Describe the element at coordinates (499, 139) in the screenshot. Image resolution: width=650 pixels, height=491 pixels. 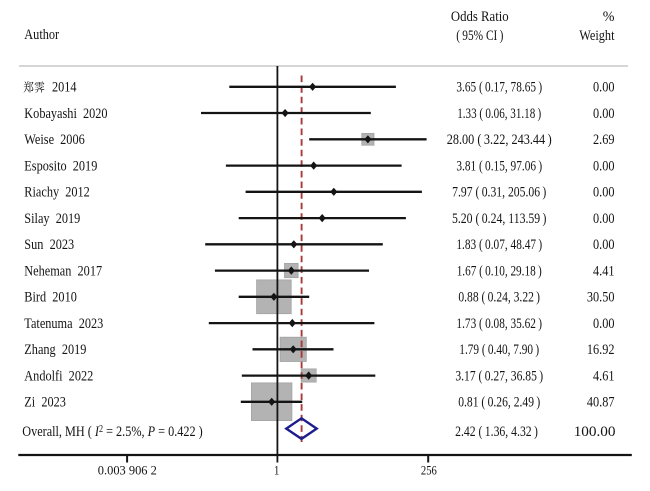
I see `svg-text: 28.00 ( 3.22, 243.44 )` at that location.